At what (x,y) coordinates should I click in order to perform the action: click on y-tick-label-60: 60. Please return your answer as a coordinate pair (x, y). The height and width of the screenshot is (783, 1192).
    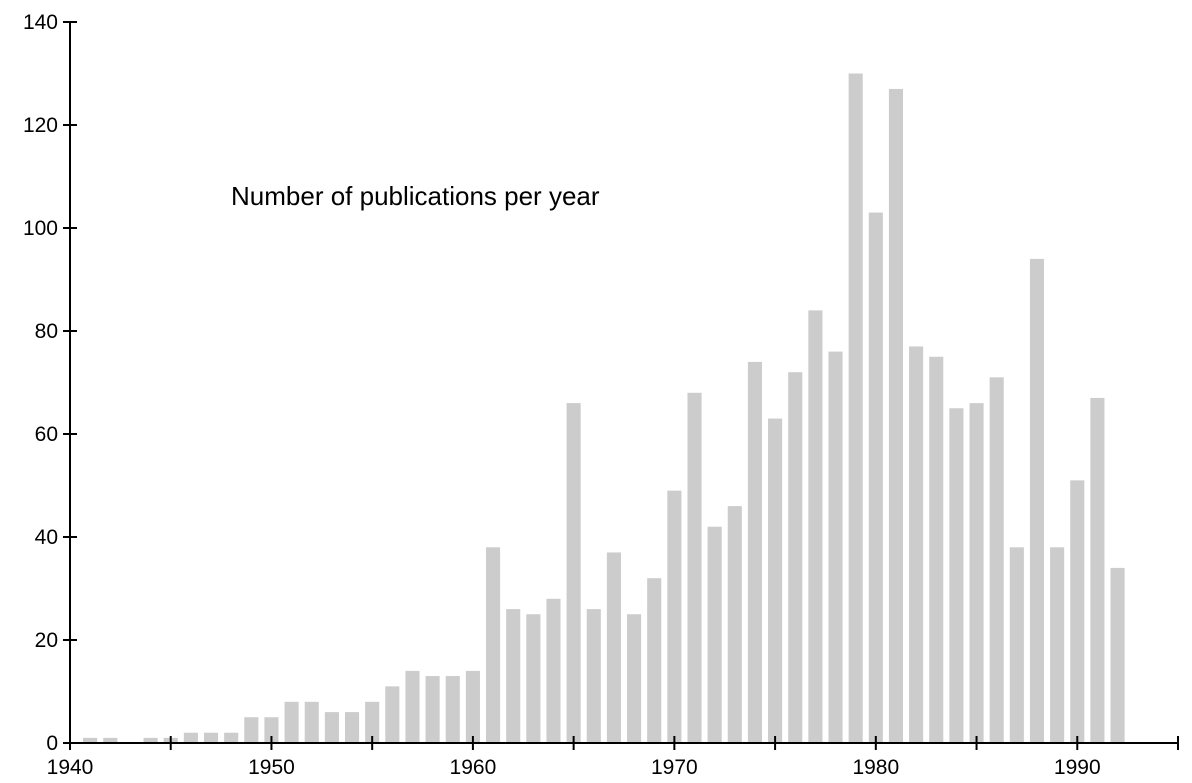
    Looking at the image, I should click on (46, 434).